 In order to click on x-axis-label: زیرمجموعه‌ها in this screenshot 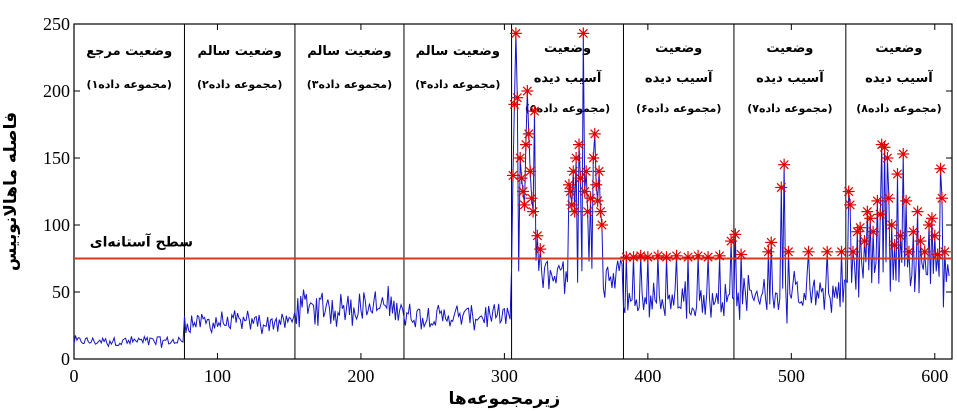, I will do `click(505, 399)`.